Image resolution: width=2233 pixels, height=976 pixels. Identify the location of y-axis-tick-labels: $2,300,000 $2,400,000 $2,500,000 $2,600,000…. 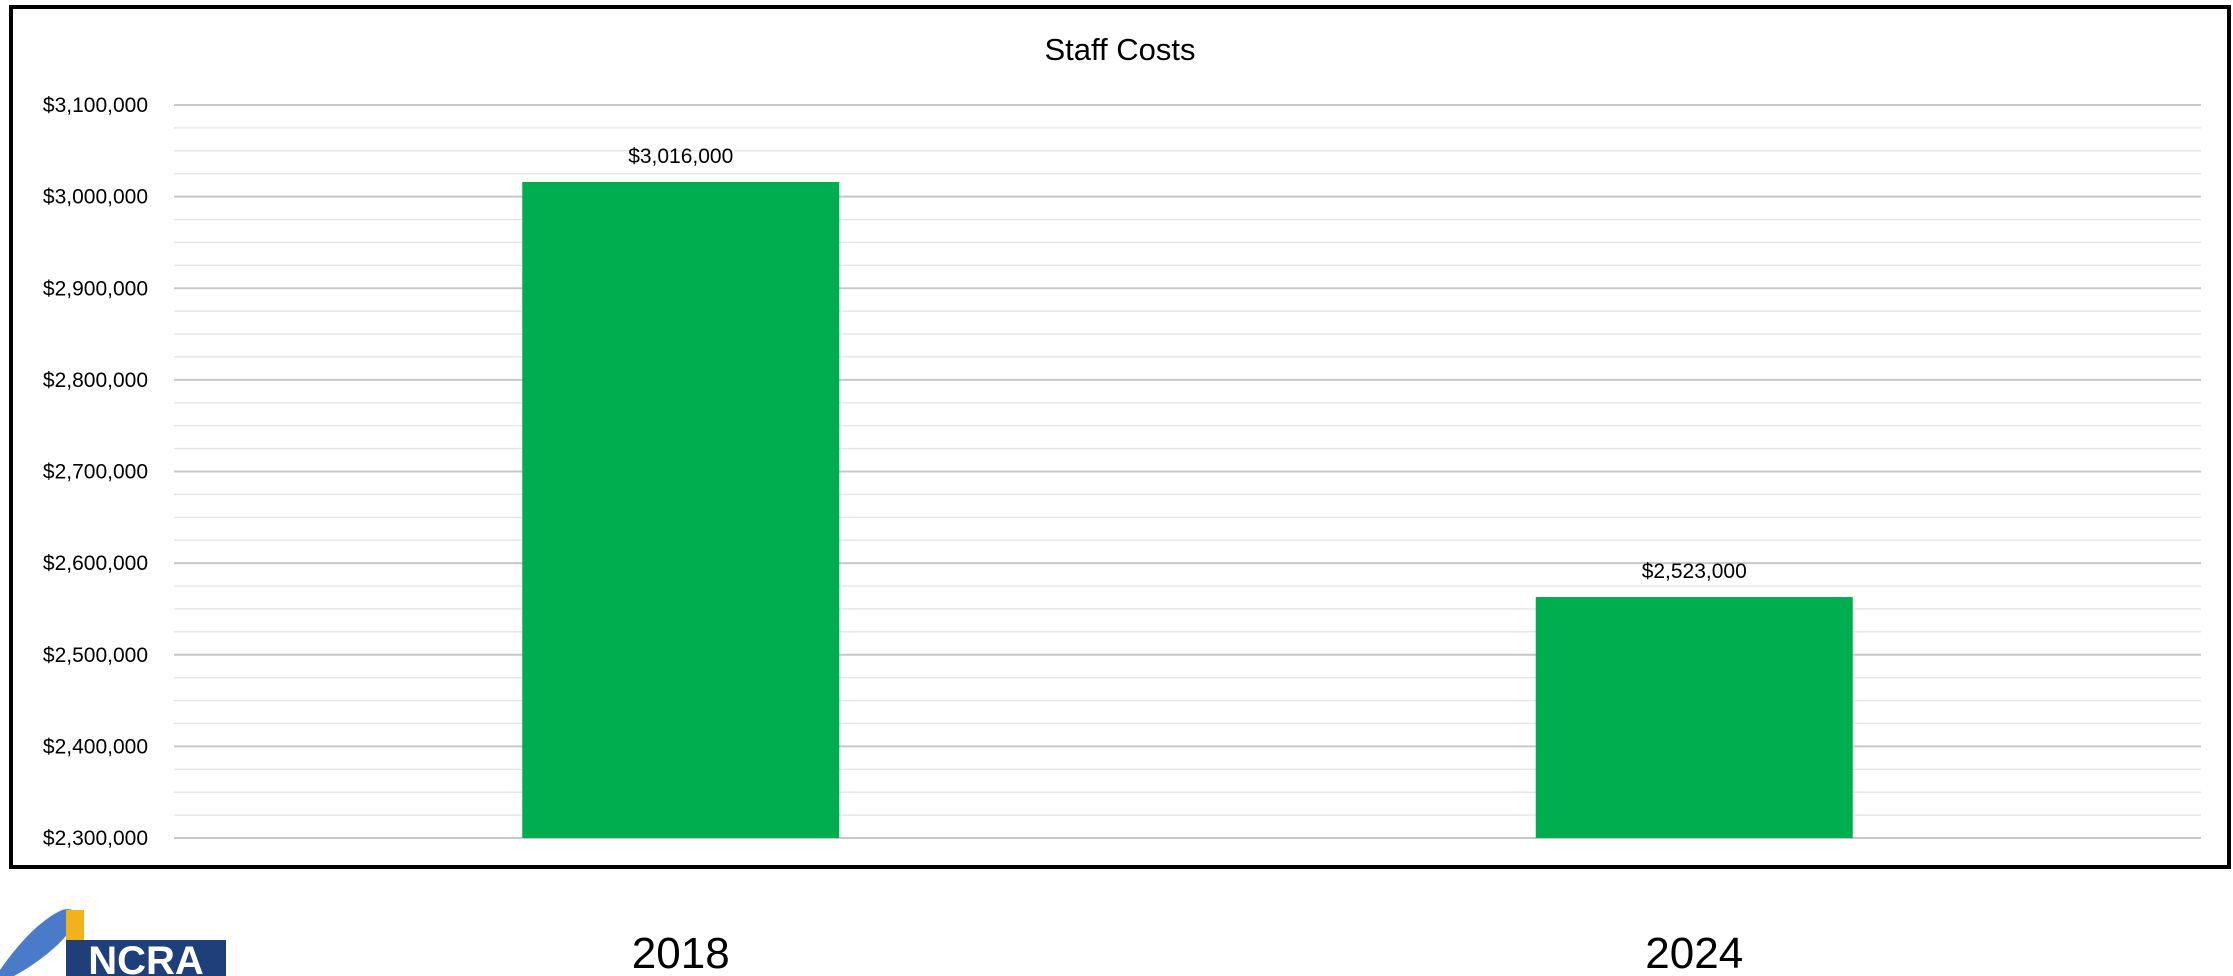
(95, 472).